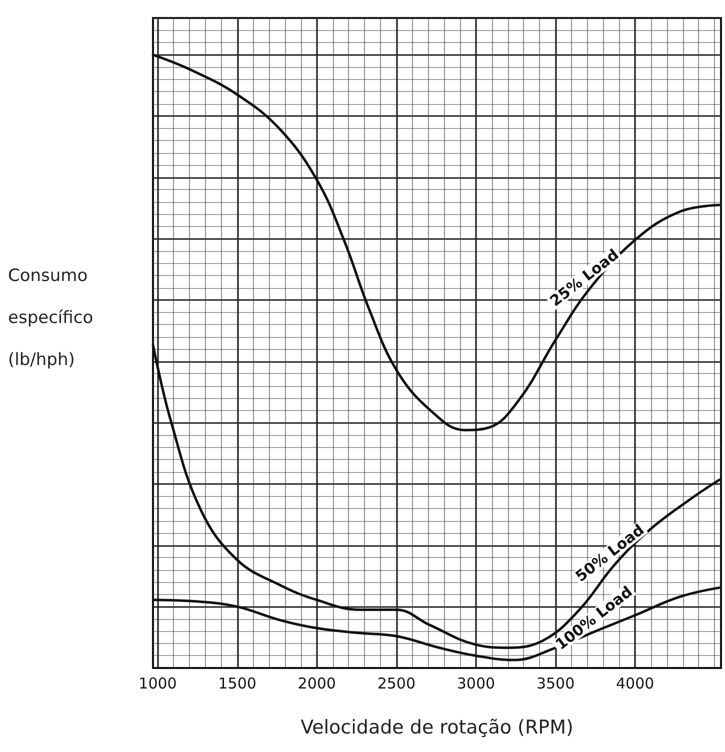 This screenshot has width=725, height=752. Describe the element at coordinates (555, 683) in the screenshot. I see `x-tick-label: 3500` at that location.